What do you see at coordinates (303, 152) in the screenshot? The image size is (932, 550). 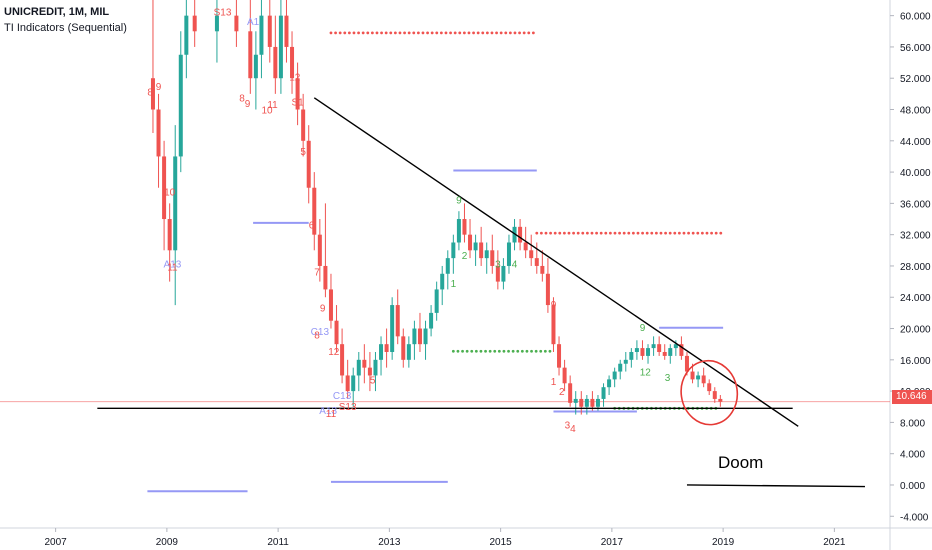 I see `sequential-count-label: 5` at bounding box center [303, 152].